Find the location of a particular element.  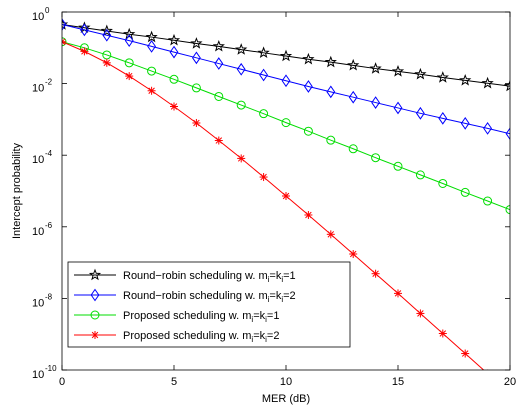

legend-label: Proposed scheduling w. mi=ki=1 is located at coordinates (201, 317).